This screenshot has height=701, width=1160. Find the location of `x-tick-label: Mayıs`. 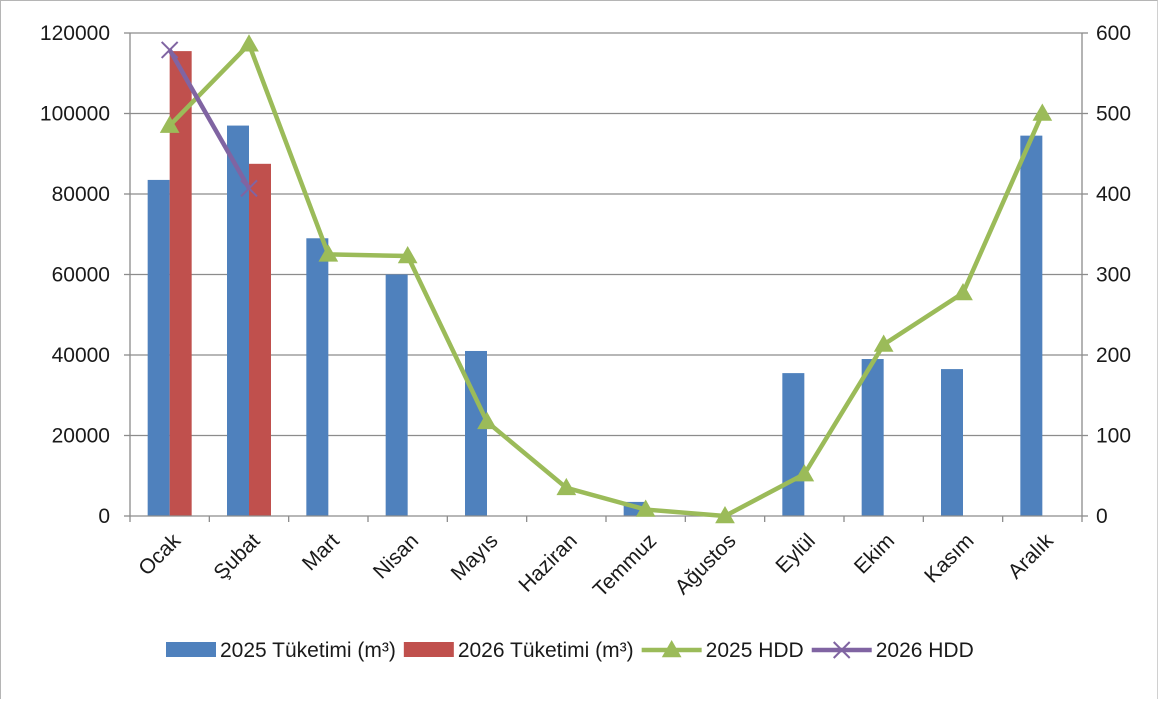

x-tick-label: Mayıs is located at coordinates (475, 557).